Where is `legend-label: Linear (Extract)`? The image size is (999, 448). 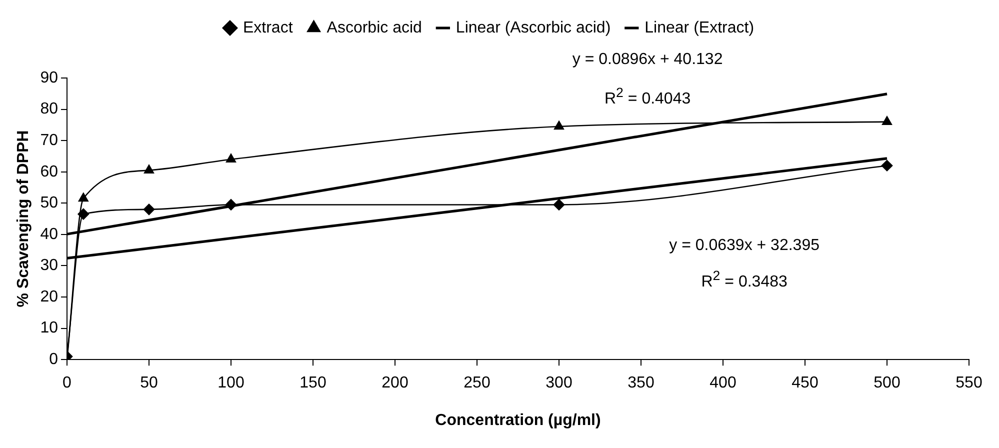
legend-label: Linear (Extract) is located at coordinates (699, 27).